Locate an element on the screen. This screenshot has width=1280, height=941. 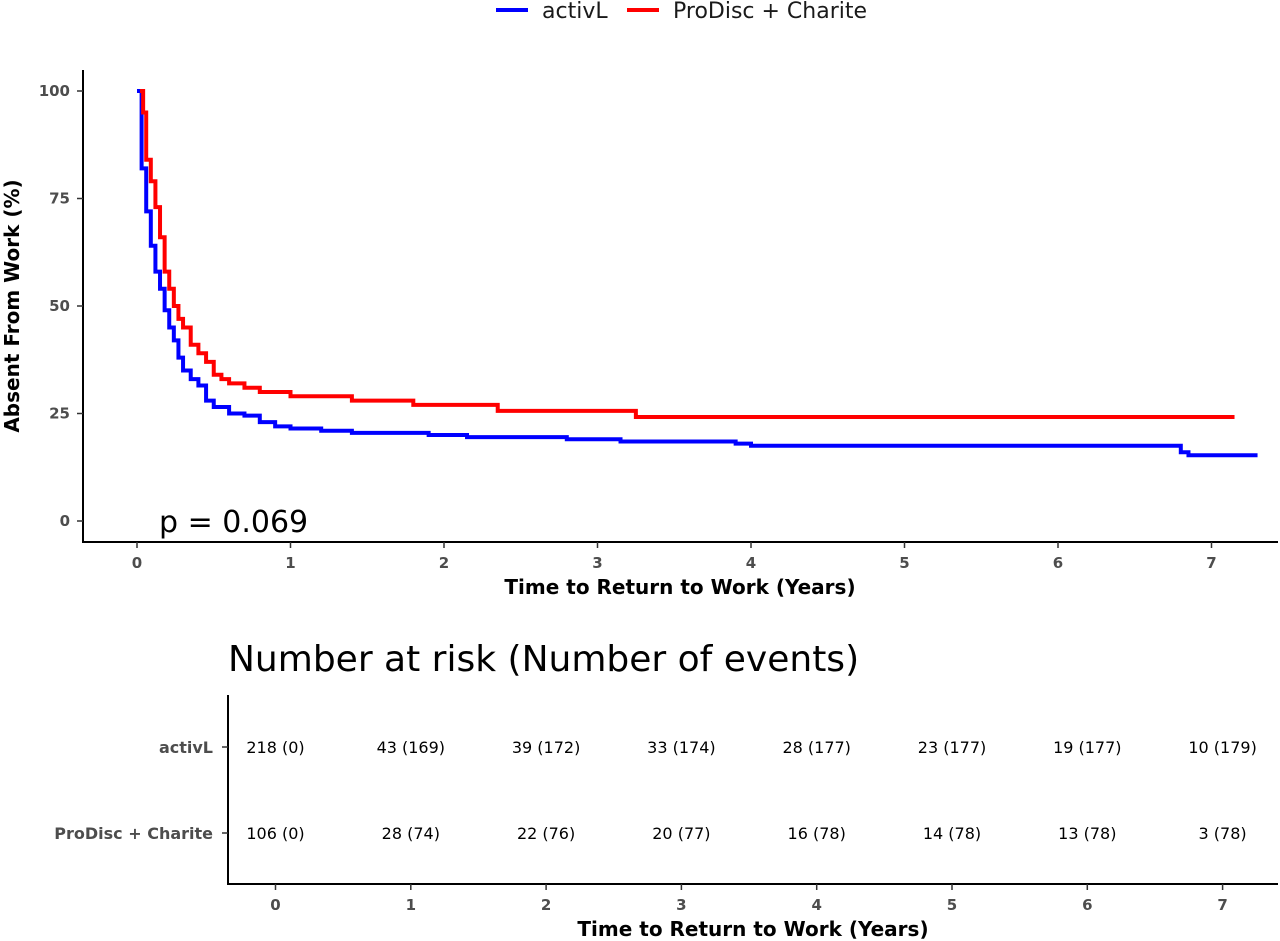
risk-x-tick-label: 3 is located at coordinates (681, 905).